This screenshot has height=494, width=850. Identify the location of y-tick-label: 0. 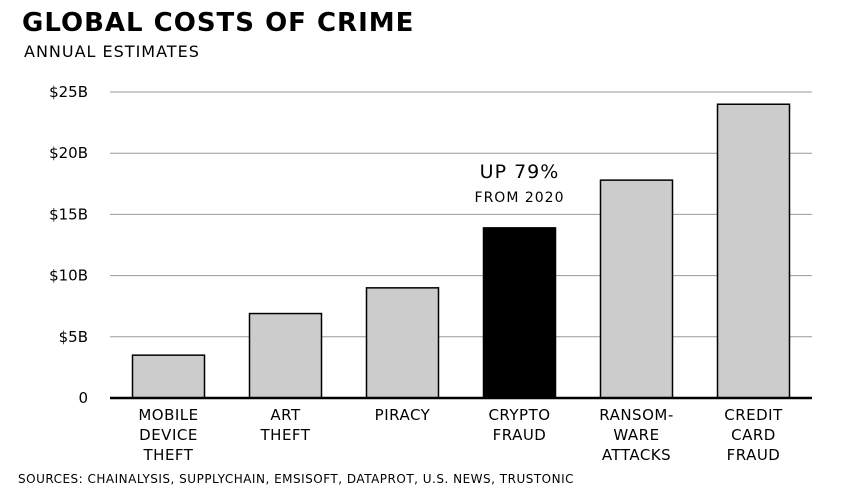
(83, 398).